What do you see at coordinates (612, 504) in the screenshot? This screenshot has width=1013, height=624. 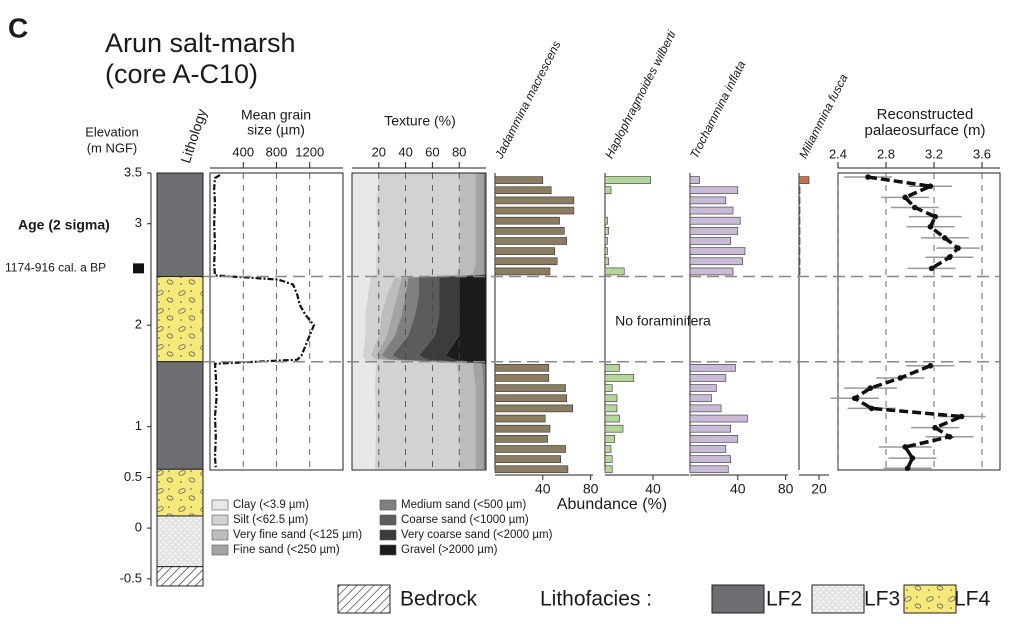 I see `axis-title: Abundance (%)` at bounding box center [612, 504].